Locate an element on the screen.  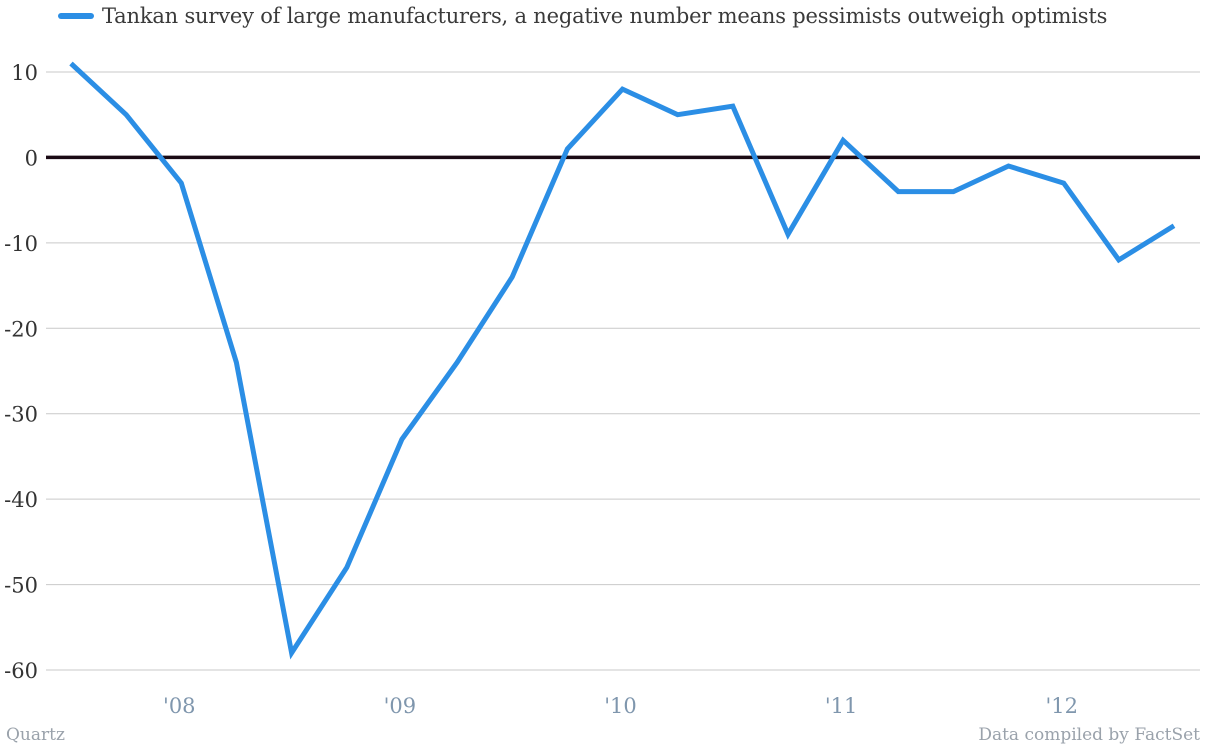
y-tick-label: -30 is located at coordinates (21, 415).